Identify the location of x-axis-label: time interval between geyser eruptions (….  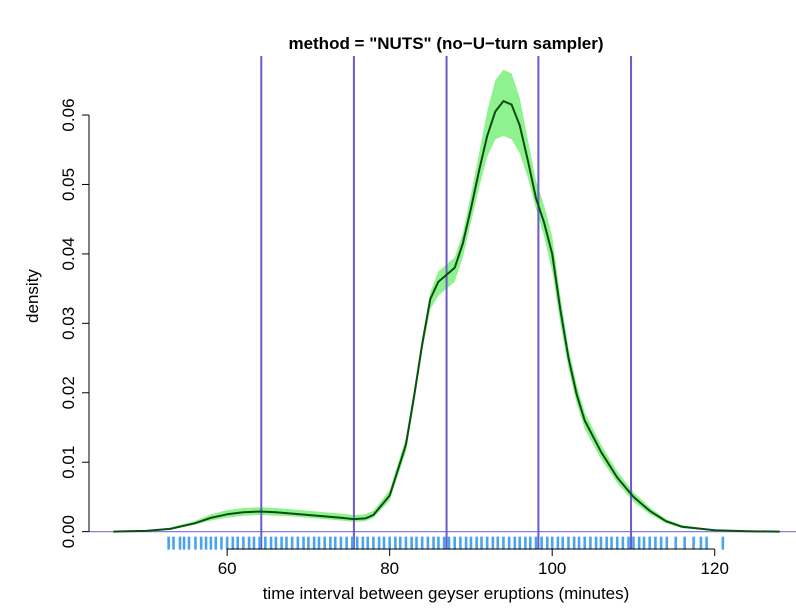
(446, 593).